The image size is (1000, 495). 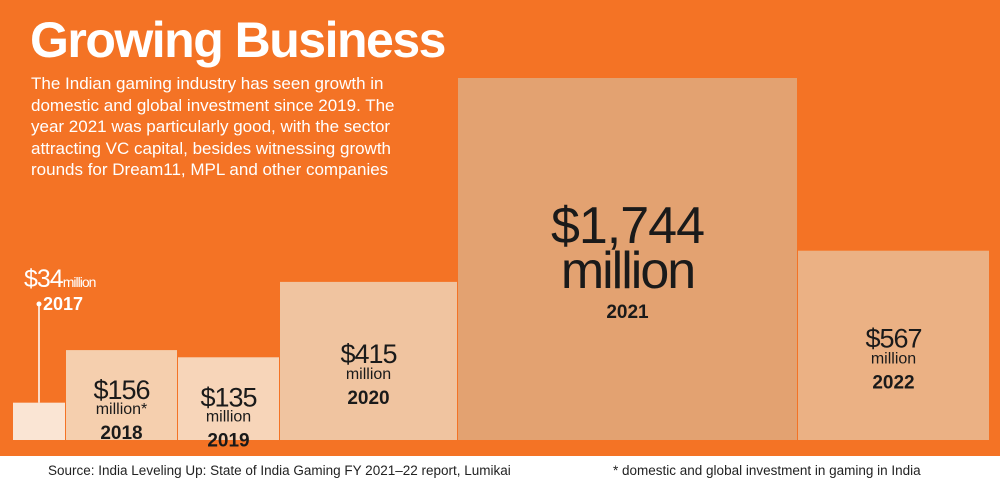 I want to click on value-amount-2019: $135, so click(x=228, y=397).